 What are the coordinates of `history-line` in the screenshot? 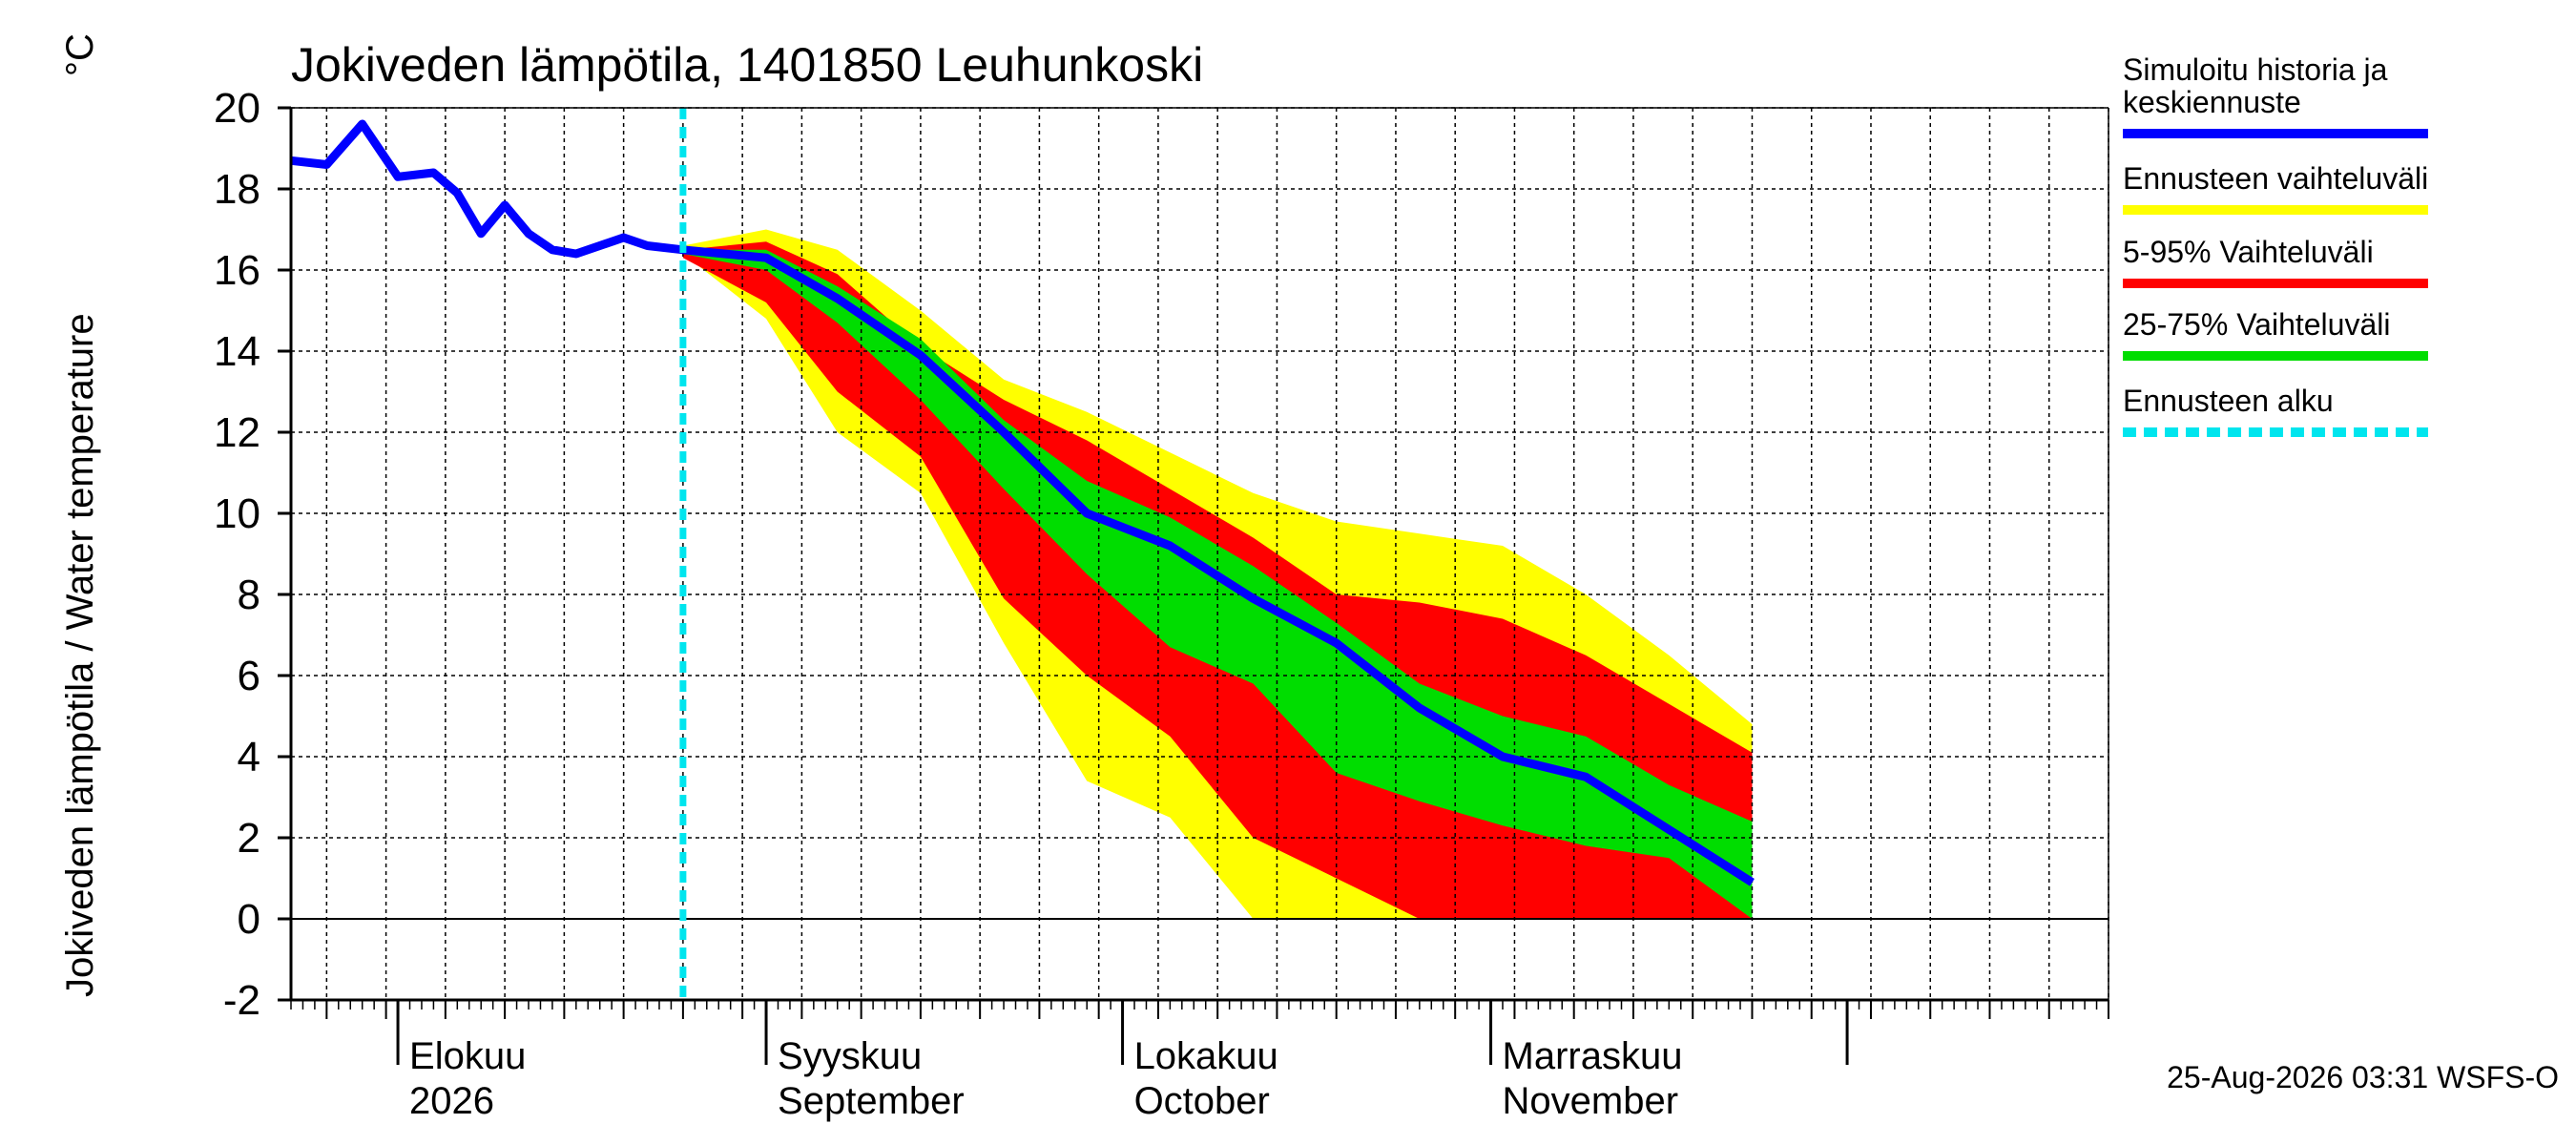 It's located at (487, 189).